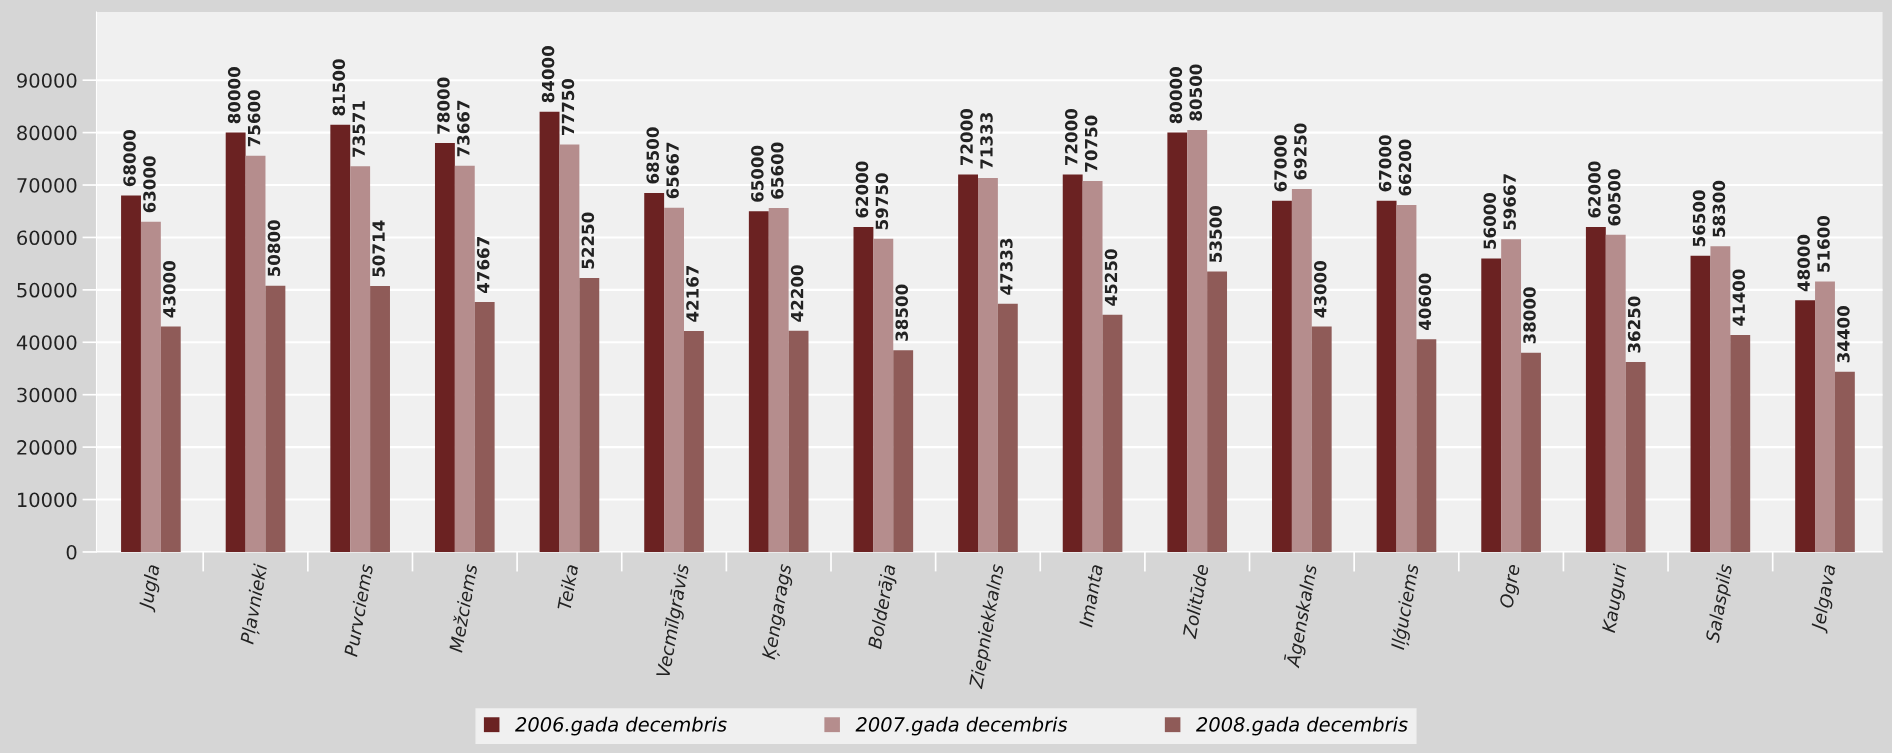  What do you see at coordinates (1406, 607) in the screenshot?
I see `x-tick-label: Iļģuciems` at bounding box center [1406, 607].